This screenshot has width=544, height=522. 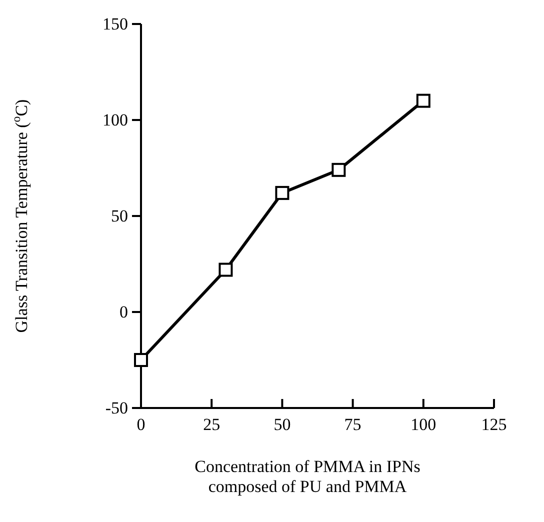 What do you see at coordinates (141, 424) in the screenshot?
I see `x-tick-label: 0` at bounding box center [141, 424].